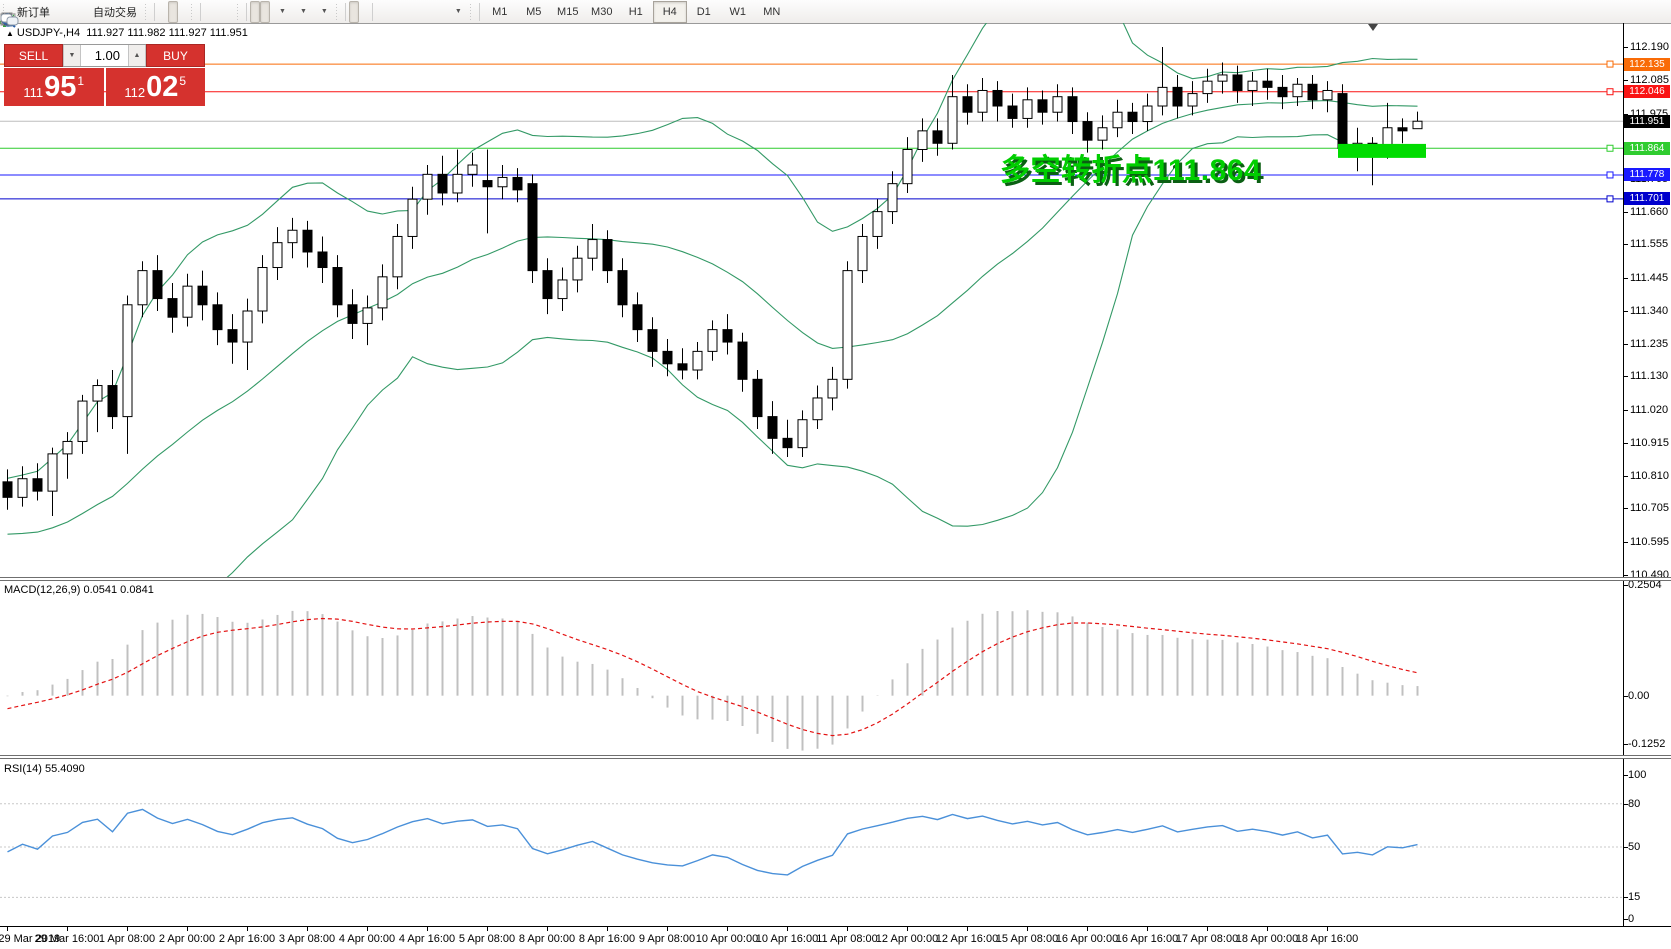 This screenshot has height=949, width=1671. I want to click on profiles-button, so click(32, 13).